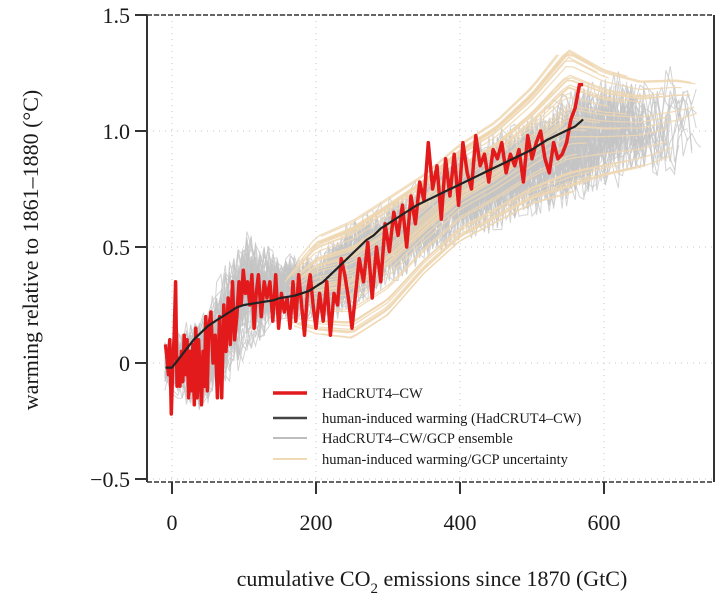 The height and width of the screenshot is (615, 727). I want to click on y-tick-label-1: 0, so click(124, 363).